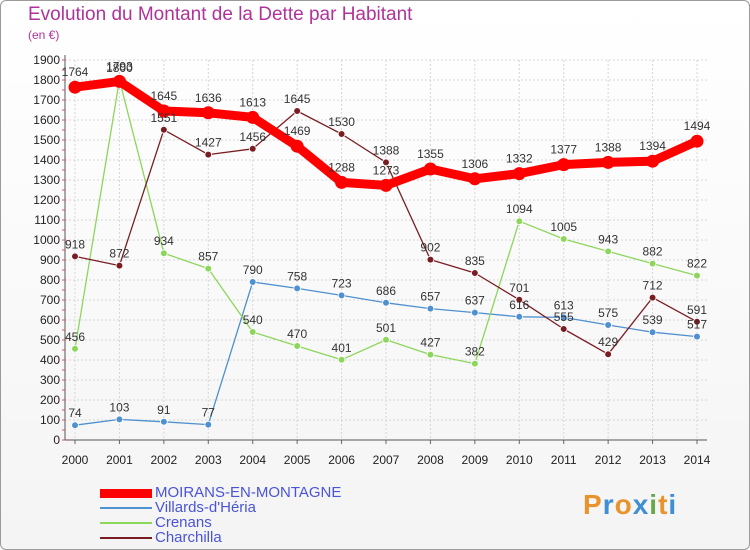  Describe the element at coordinates (253, 320) in the screenshot. I see `data-label: 540` at that location.